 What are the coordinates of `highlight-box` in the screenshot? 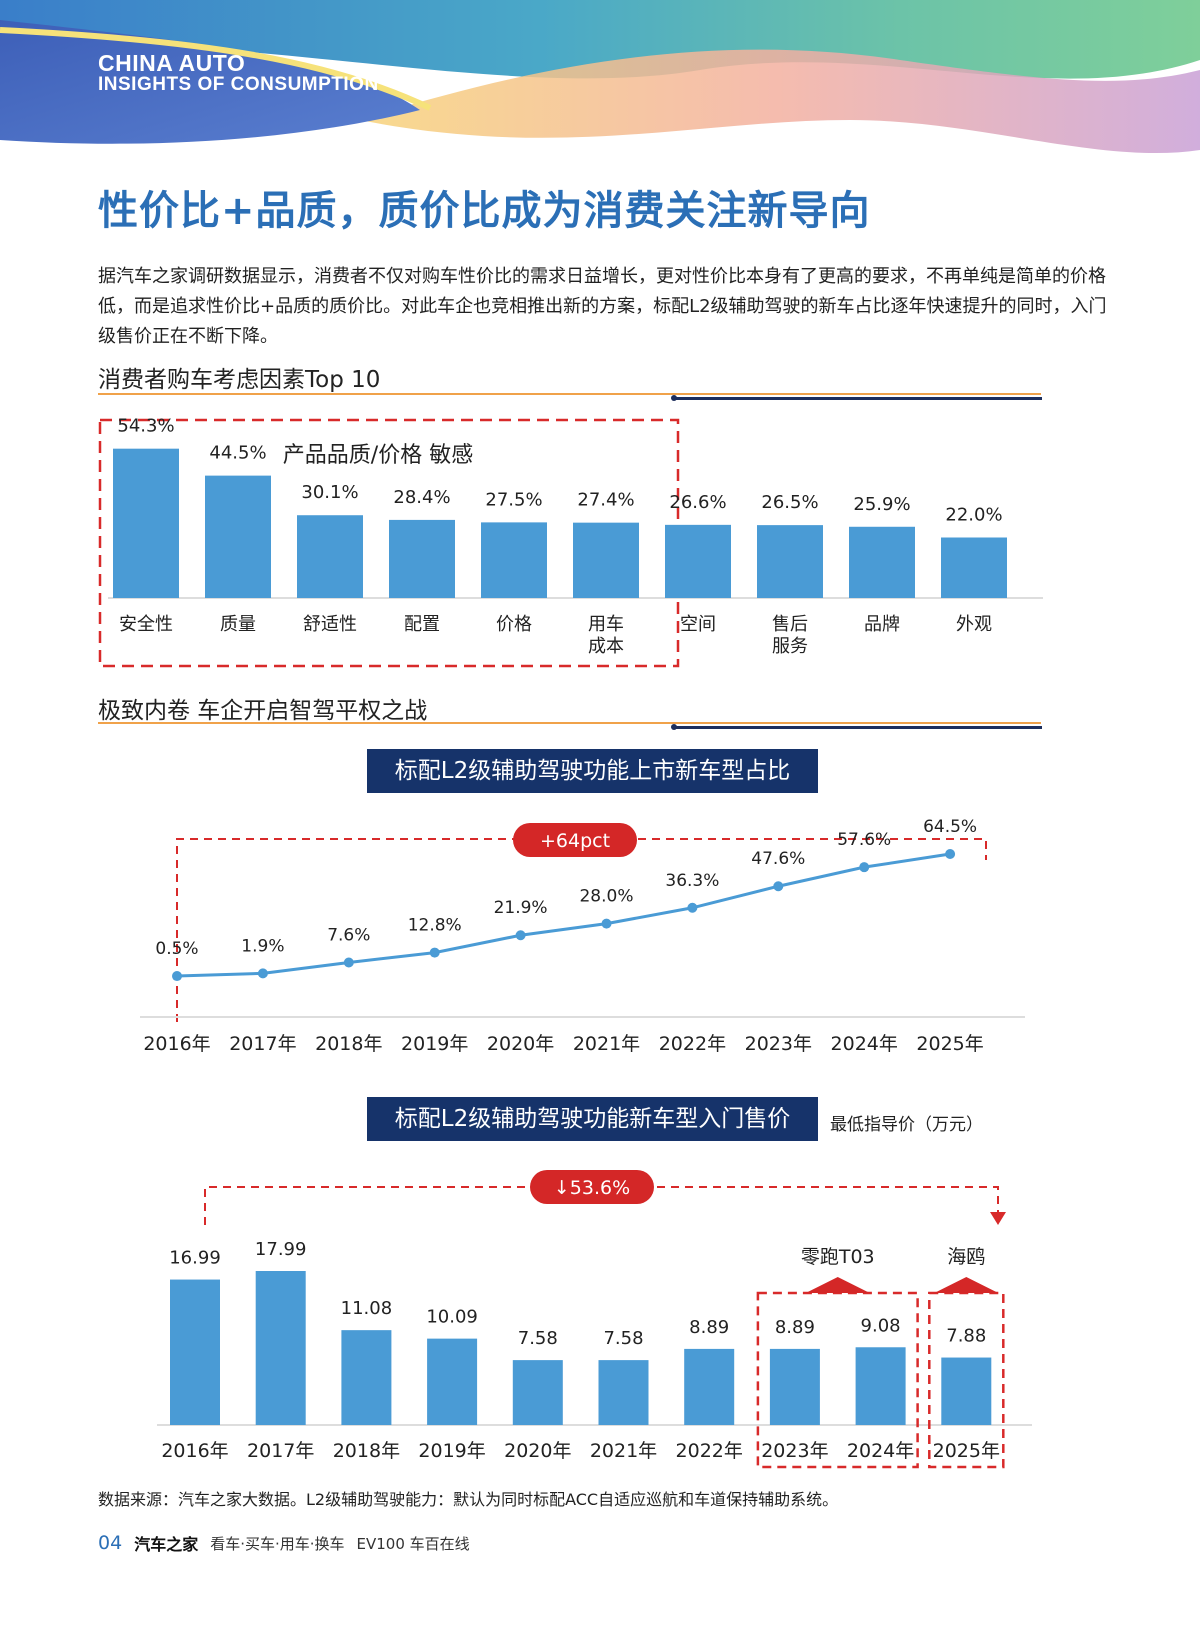 It's located at (389, 543).